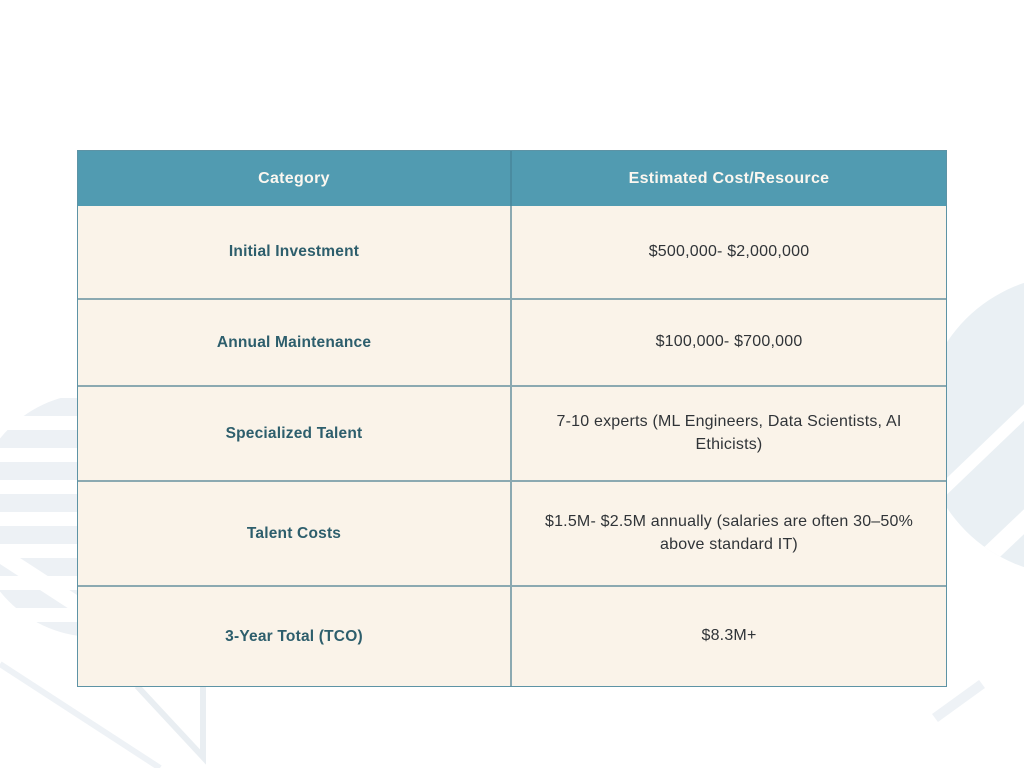  I want to click on header-cost-resource: Estimated Cost/Resource, so click(729, 178).